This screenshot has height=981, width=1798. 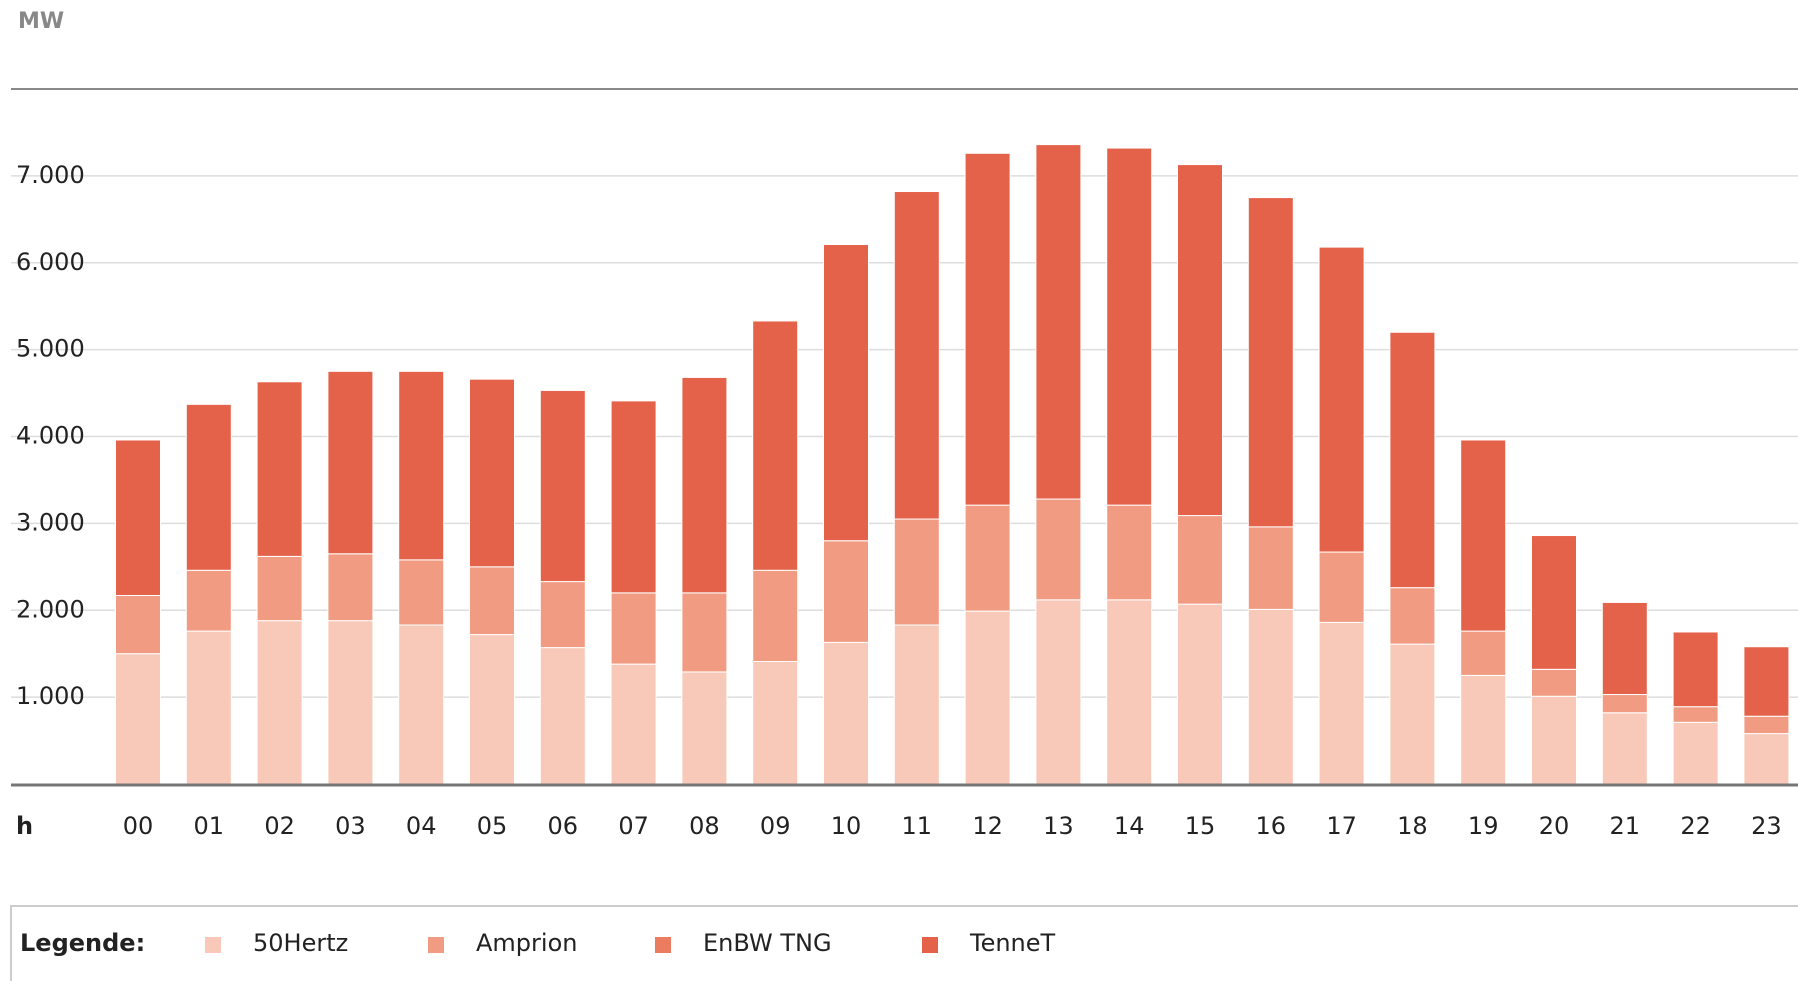 What do you see at coordinates (704, 826) in the screenshot?
I see `x-tick-label: 08` at bounding box center [704, 826].